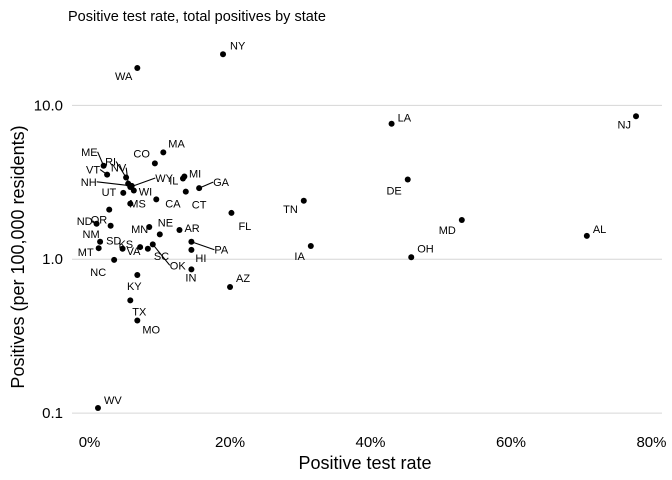  I want to click on point-al, so click(586, 235).